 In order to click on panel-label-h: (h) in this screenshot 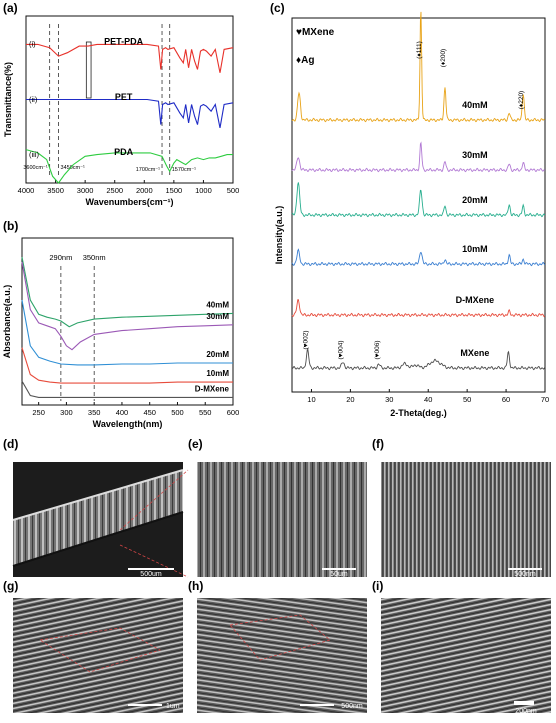, I will do `click(195, 586)`.